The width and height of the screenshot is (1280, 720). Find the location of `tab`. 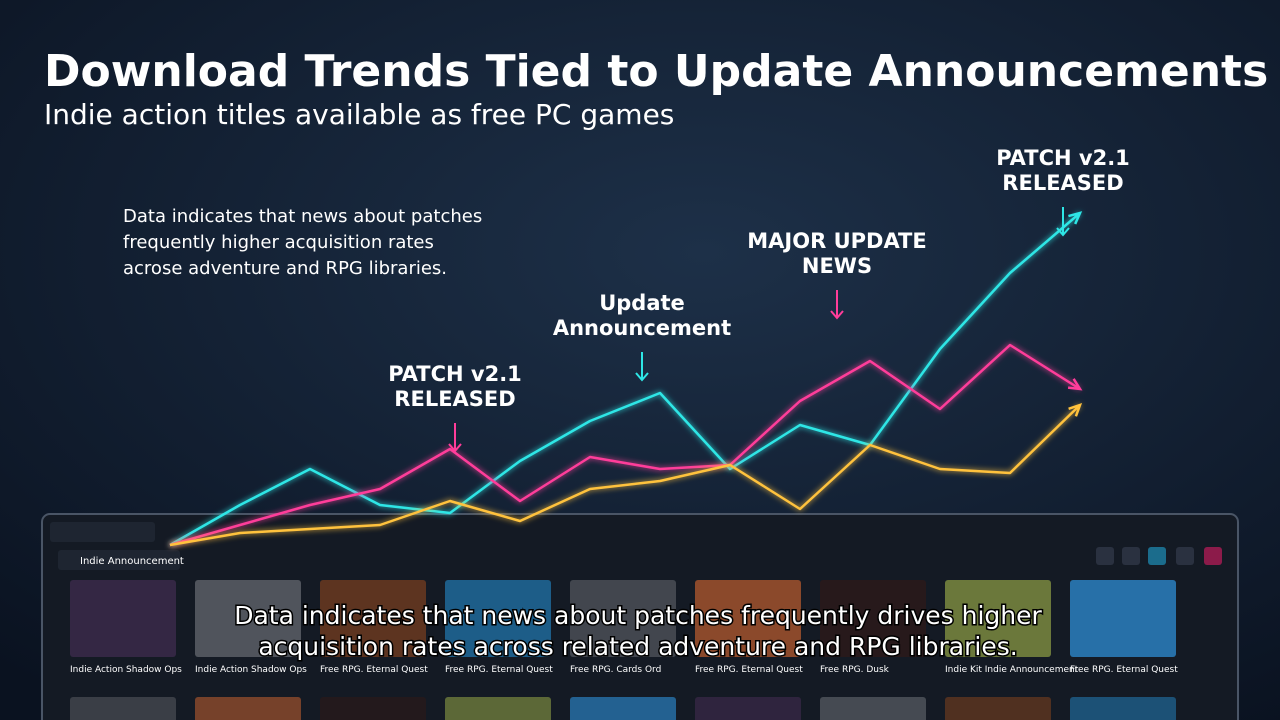

tab is located at coordinates (119, 560).